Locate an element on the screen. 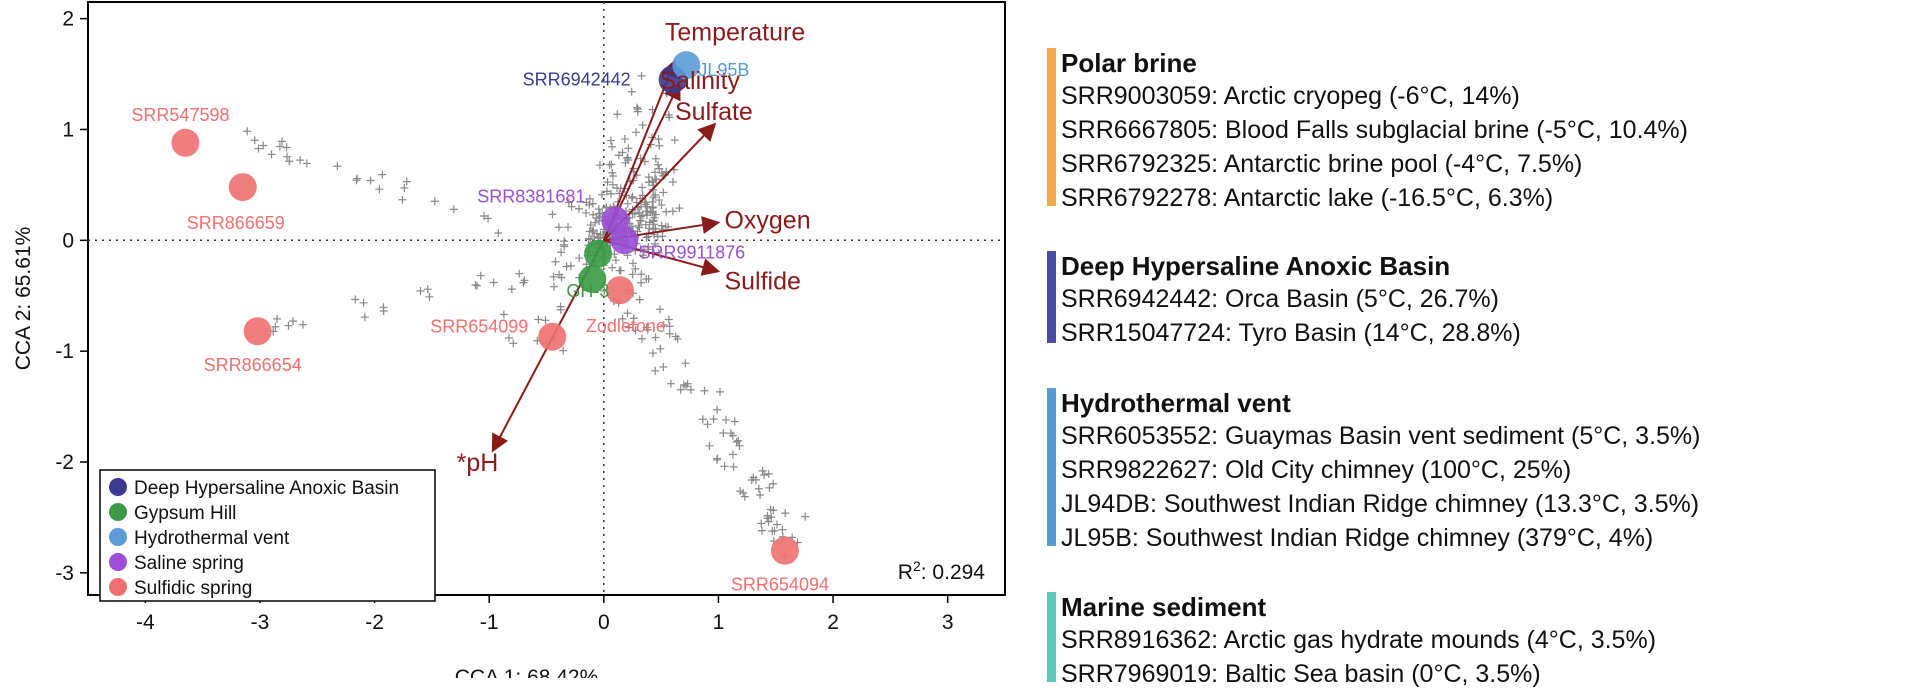 The width and height of the screenshot is (1920, 689). x-tick-label: 1 is located at coordinates (719, 622).